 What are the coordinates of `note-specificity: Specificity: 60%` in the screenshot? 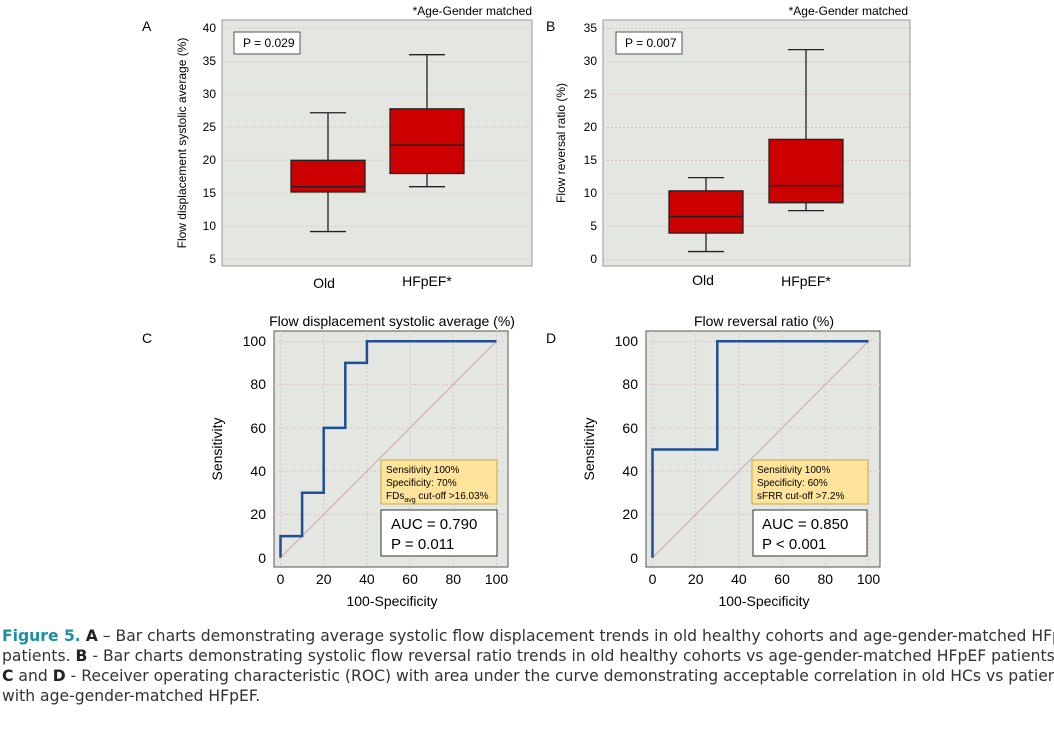 It's located at (792, 483).